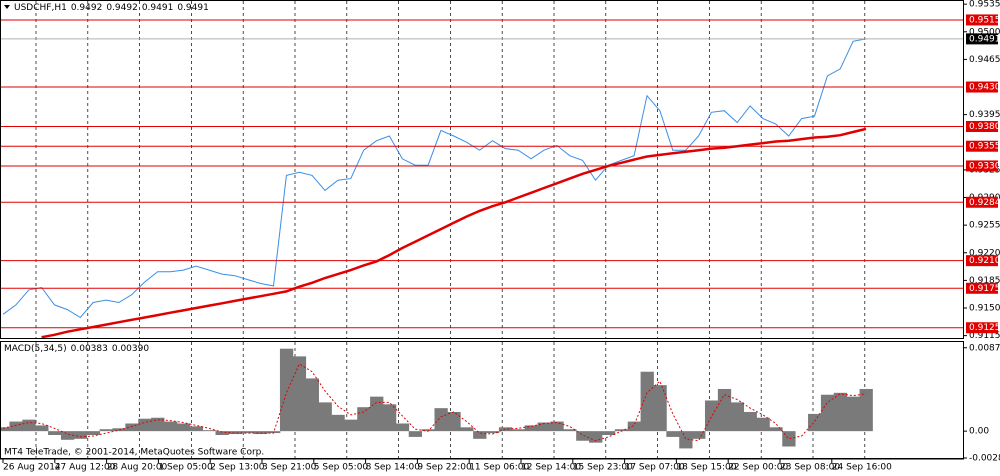  I want to click on x-tick-label: 11 Sep 06:00, so click(499, 468).